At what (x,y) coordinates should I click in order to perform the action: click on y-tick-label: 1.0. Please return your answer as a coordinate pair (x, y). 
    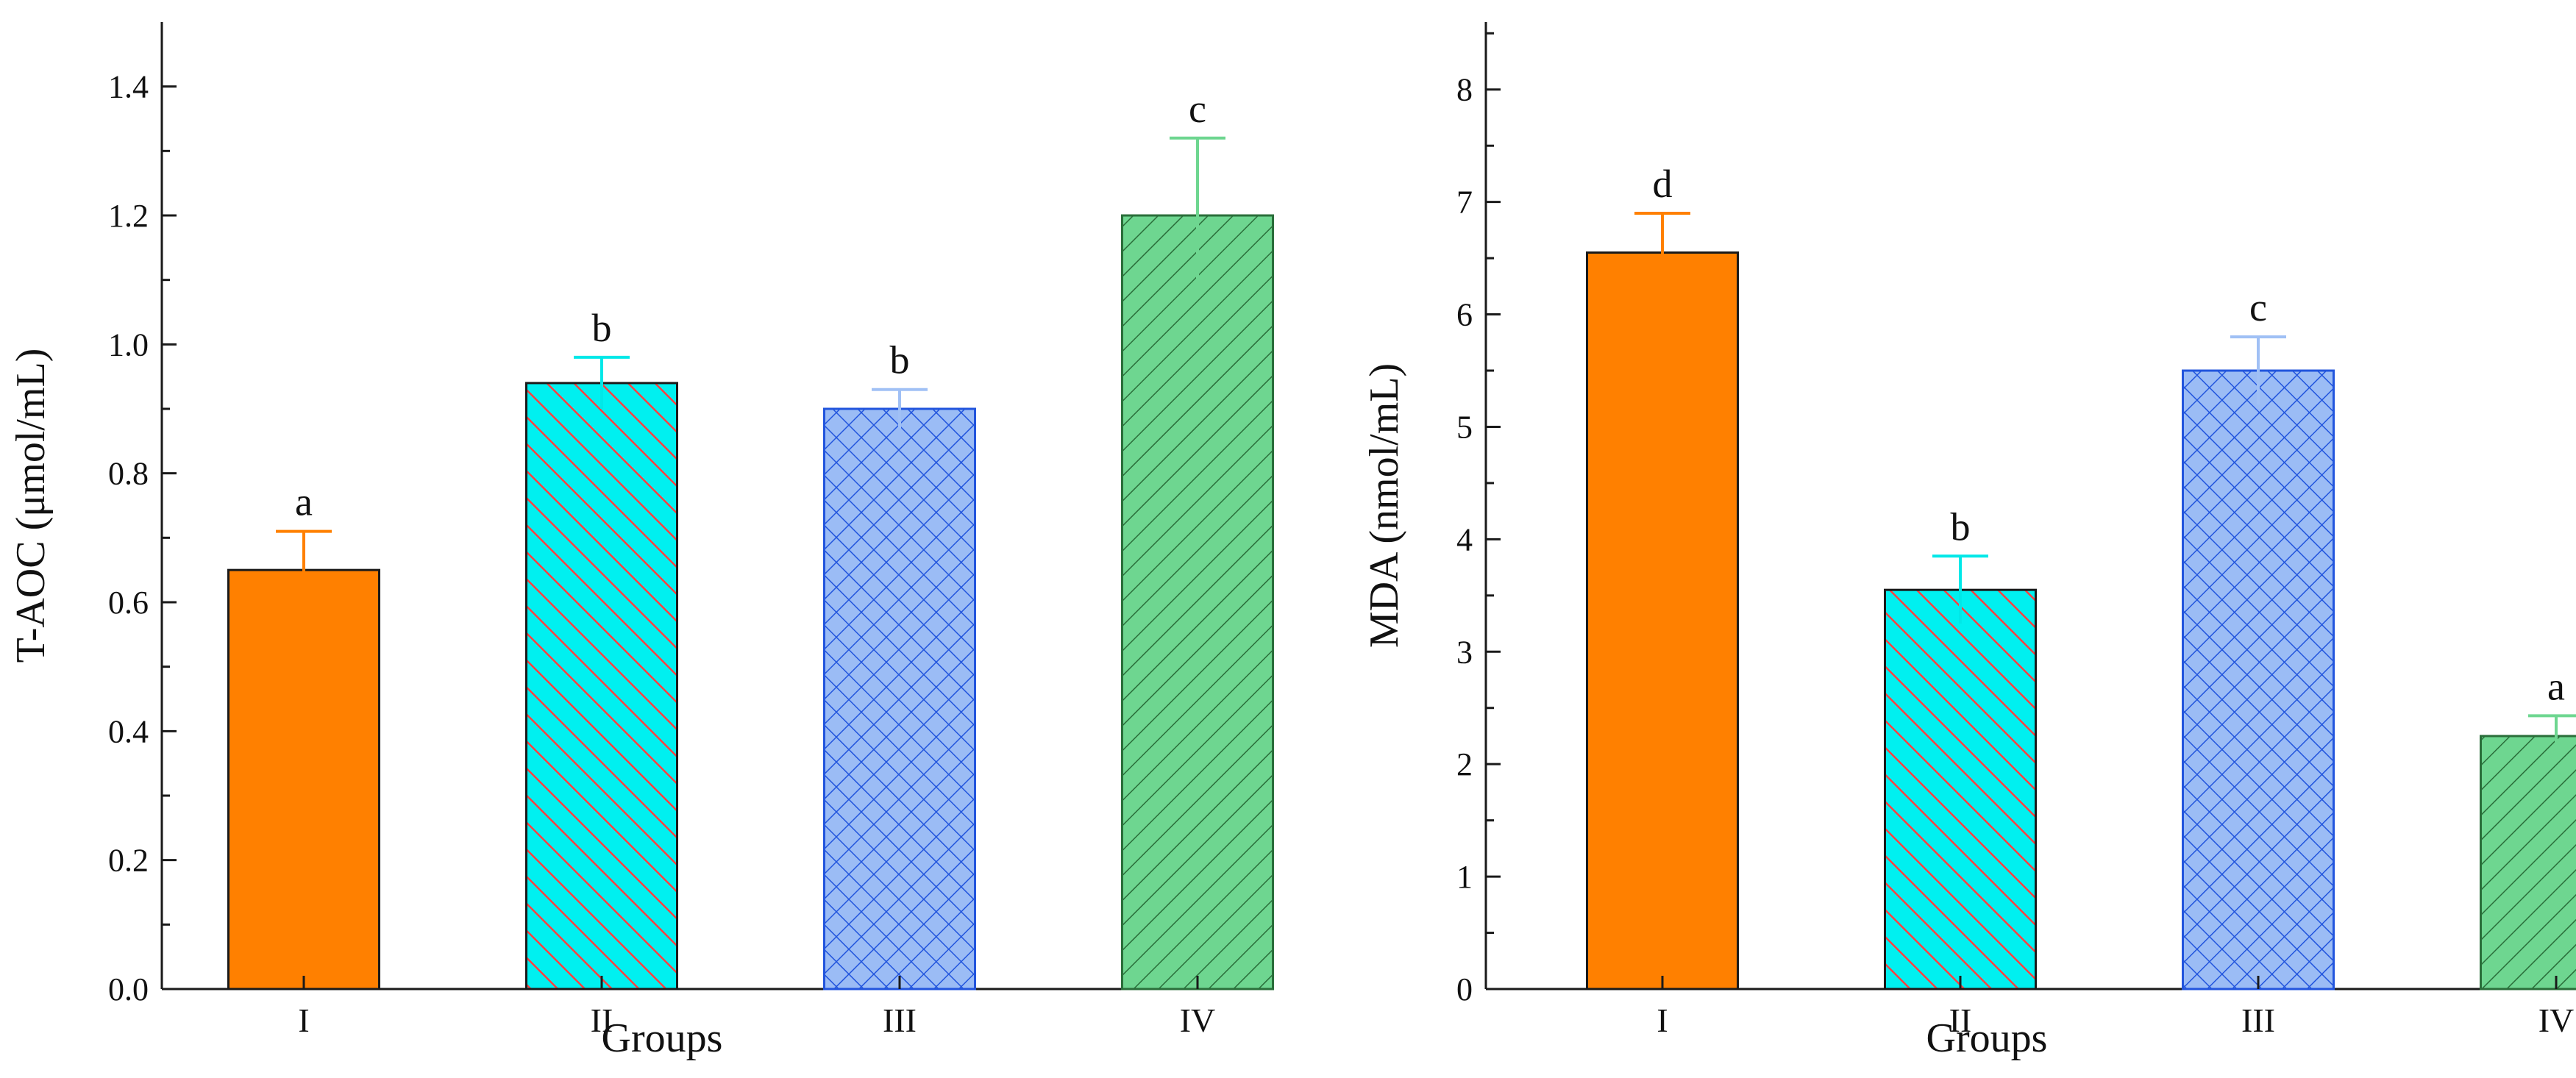
    Looking at the image, I should click on (128, 344).